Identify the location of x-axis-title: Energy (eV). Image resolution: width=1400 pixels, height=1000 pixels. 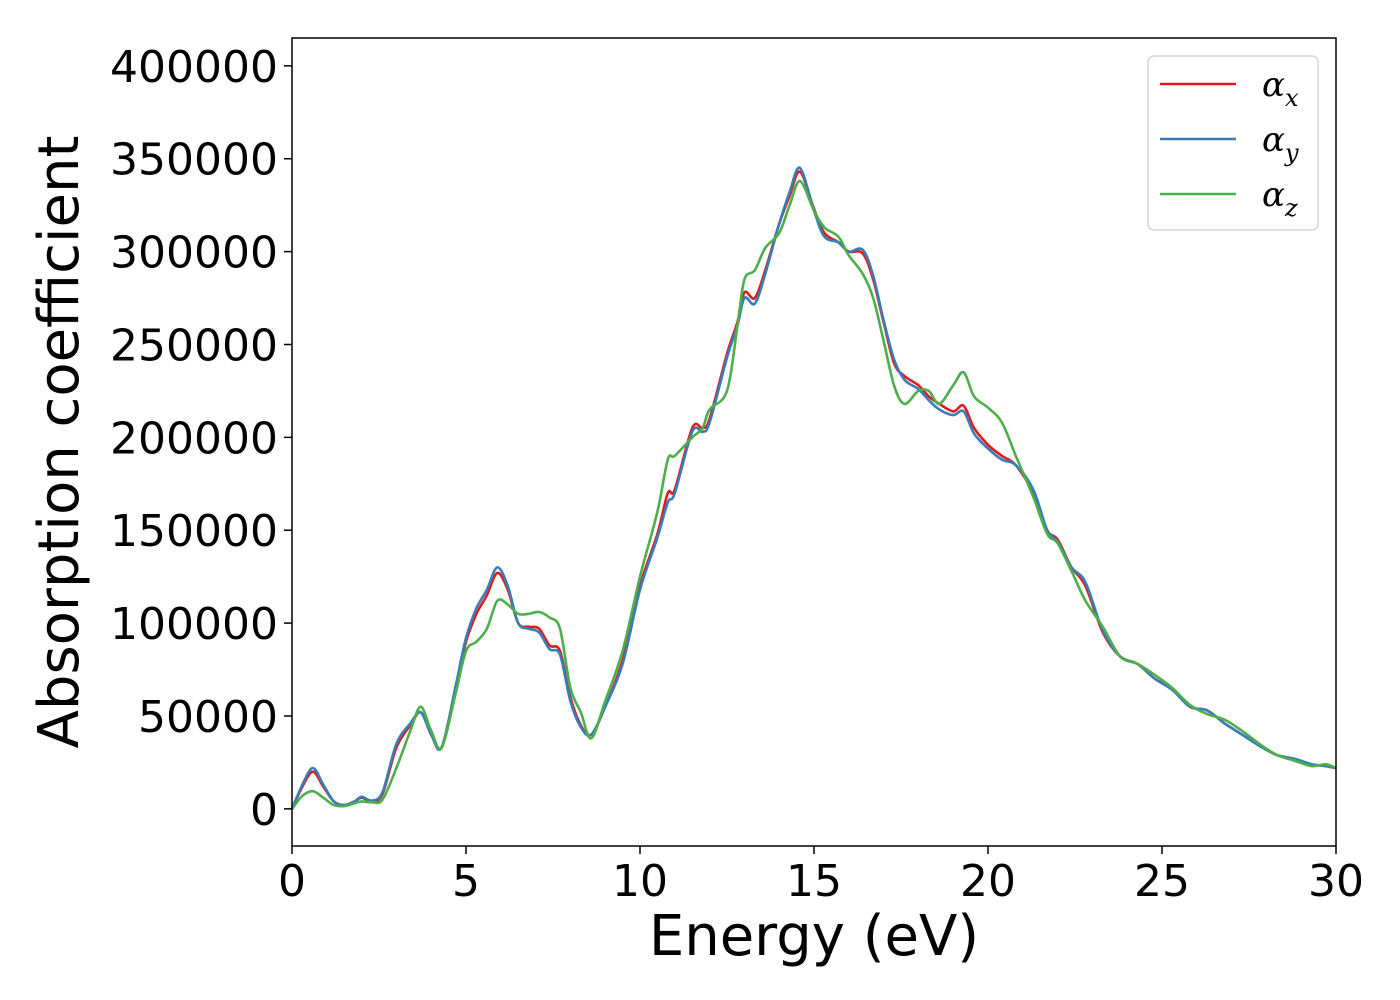
(814, 936).